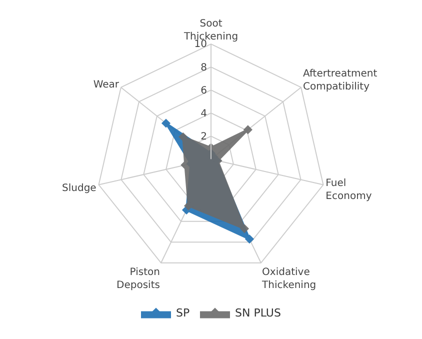 The width and height of the screenshot is (422, 339). I want to click on spoke-label: Fuel Economy, so click(349, 190).